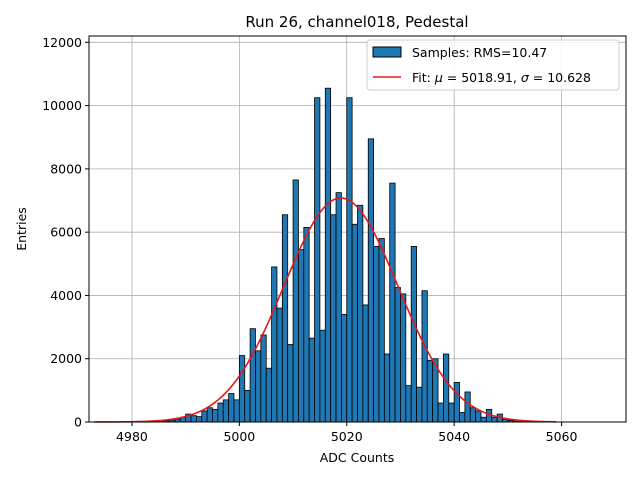 The width and height of the screenshot is (640, 480). I want to click on y-tick-label: 10000, so click(62, 105).